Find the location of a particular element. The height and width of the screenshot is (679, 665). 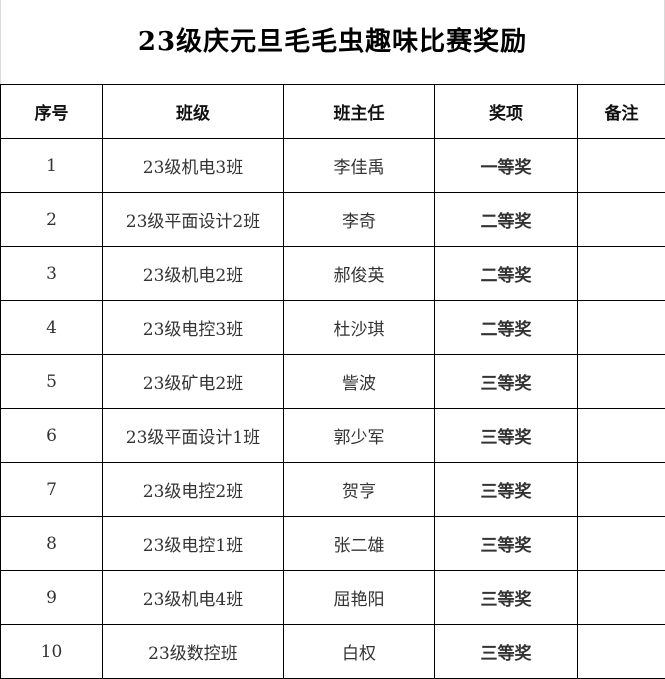

table-row: 8 23级电控1班 张二雄 三等奖 is located at coordinates (332, 543).